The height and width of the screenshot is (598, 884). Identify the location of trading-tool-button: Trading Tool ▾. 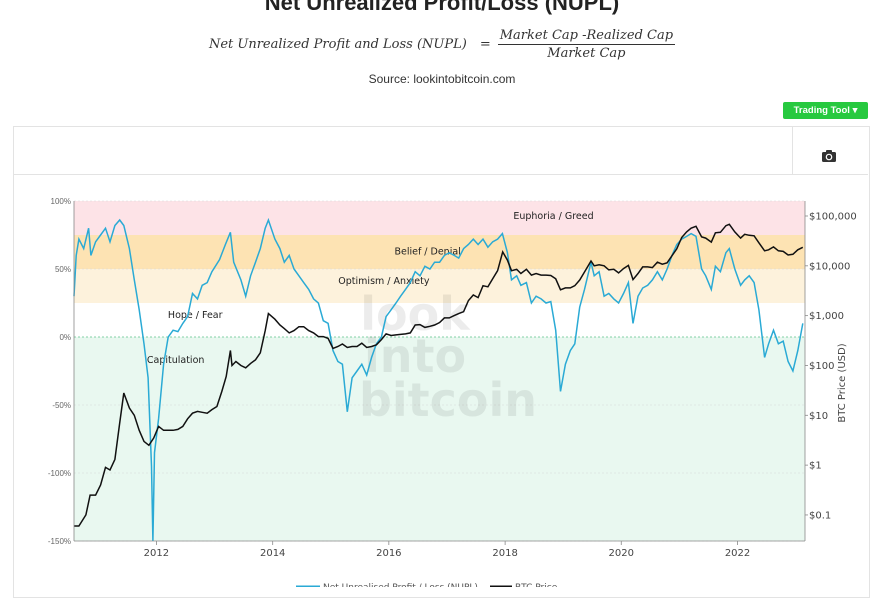
(825, 110).